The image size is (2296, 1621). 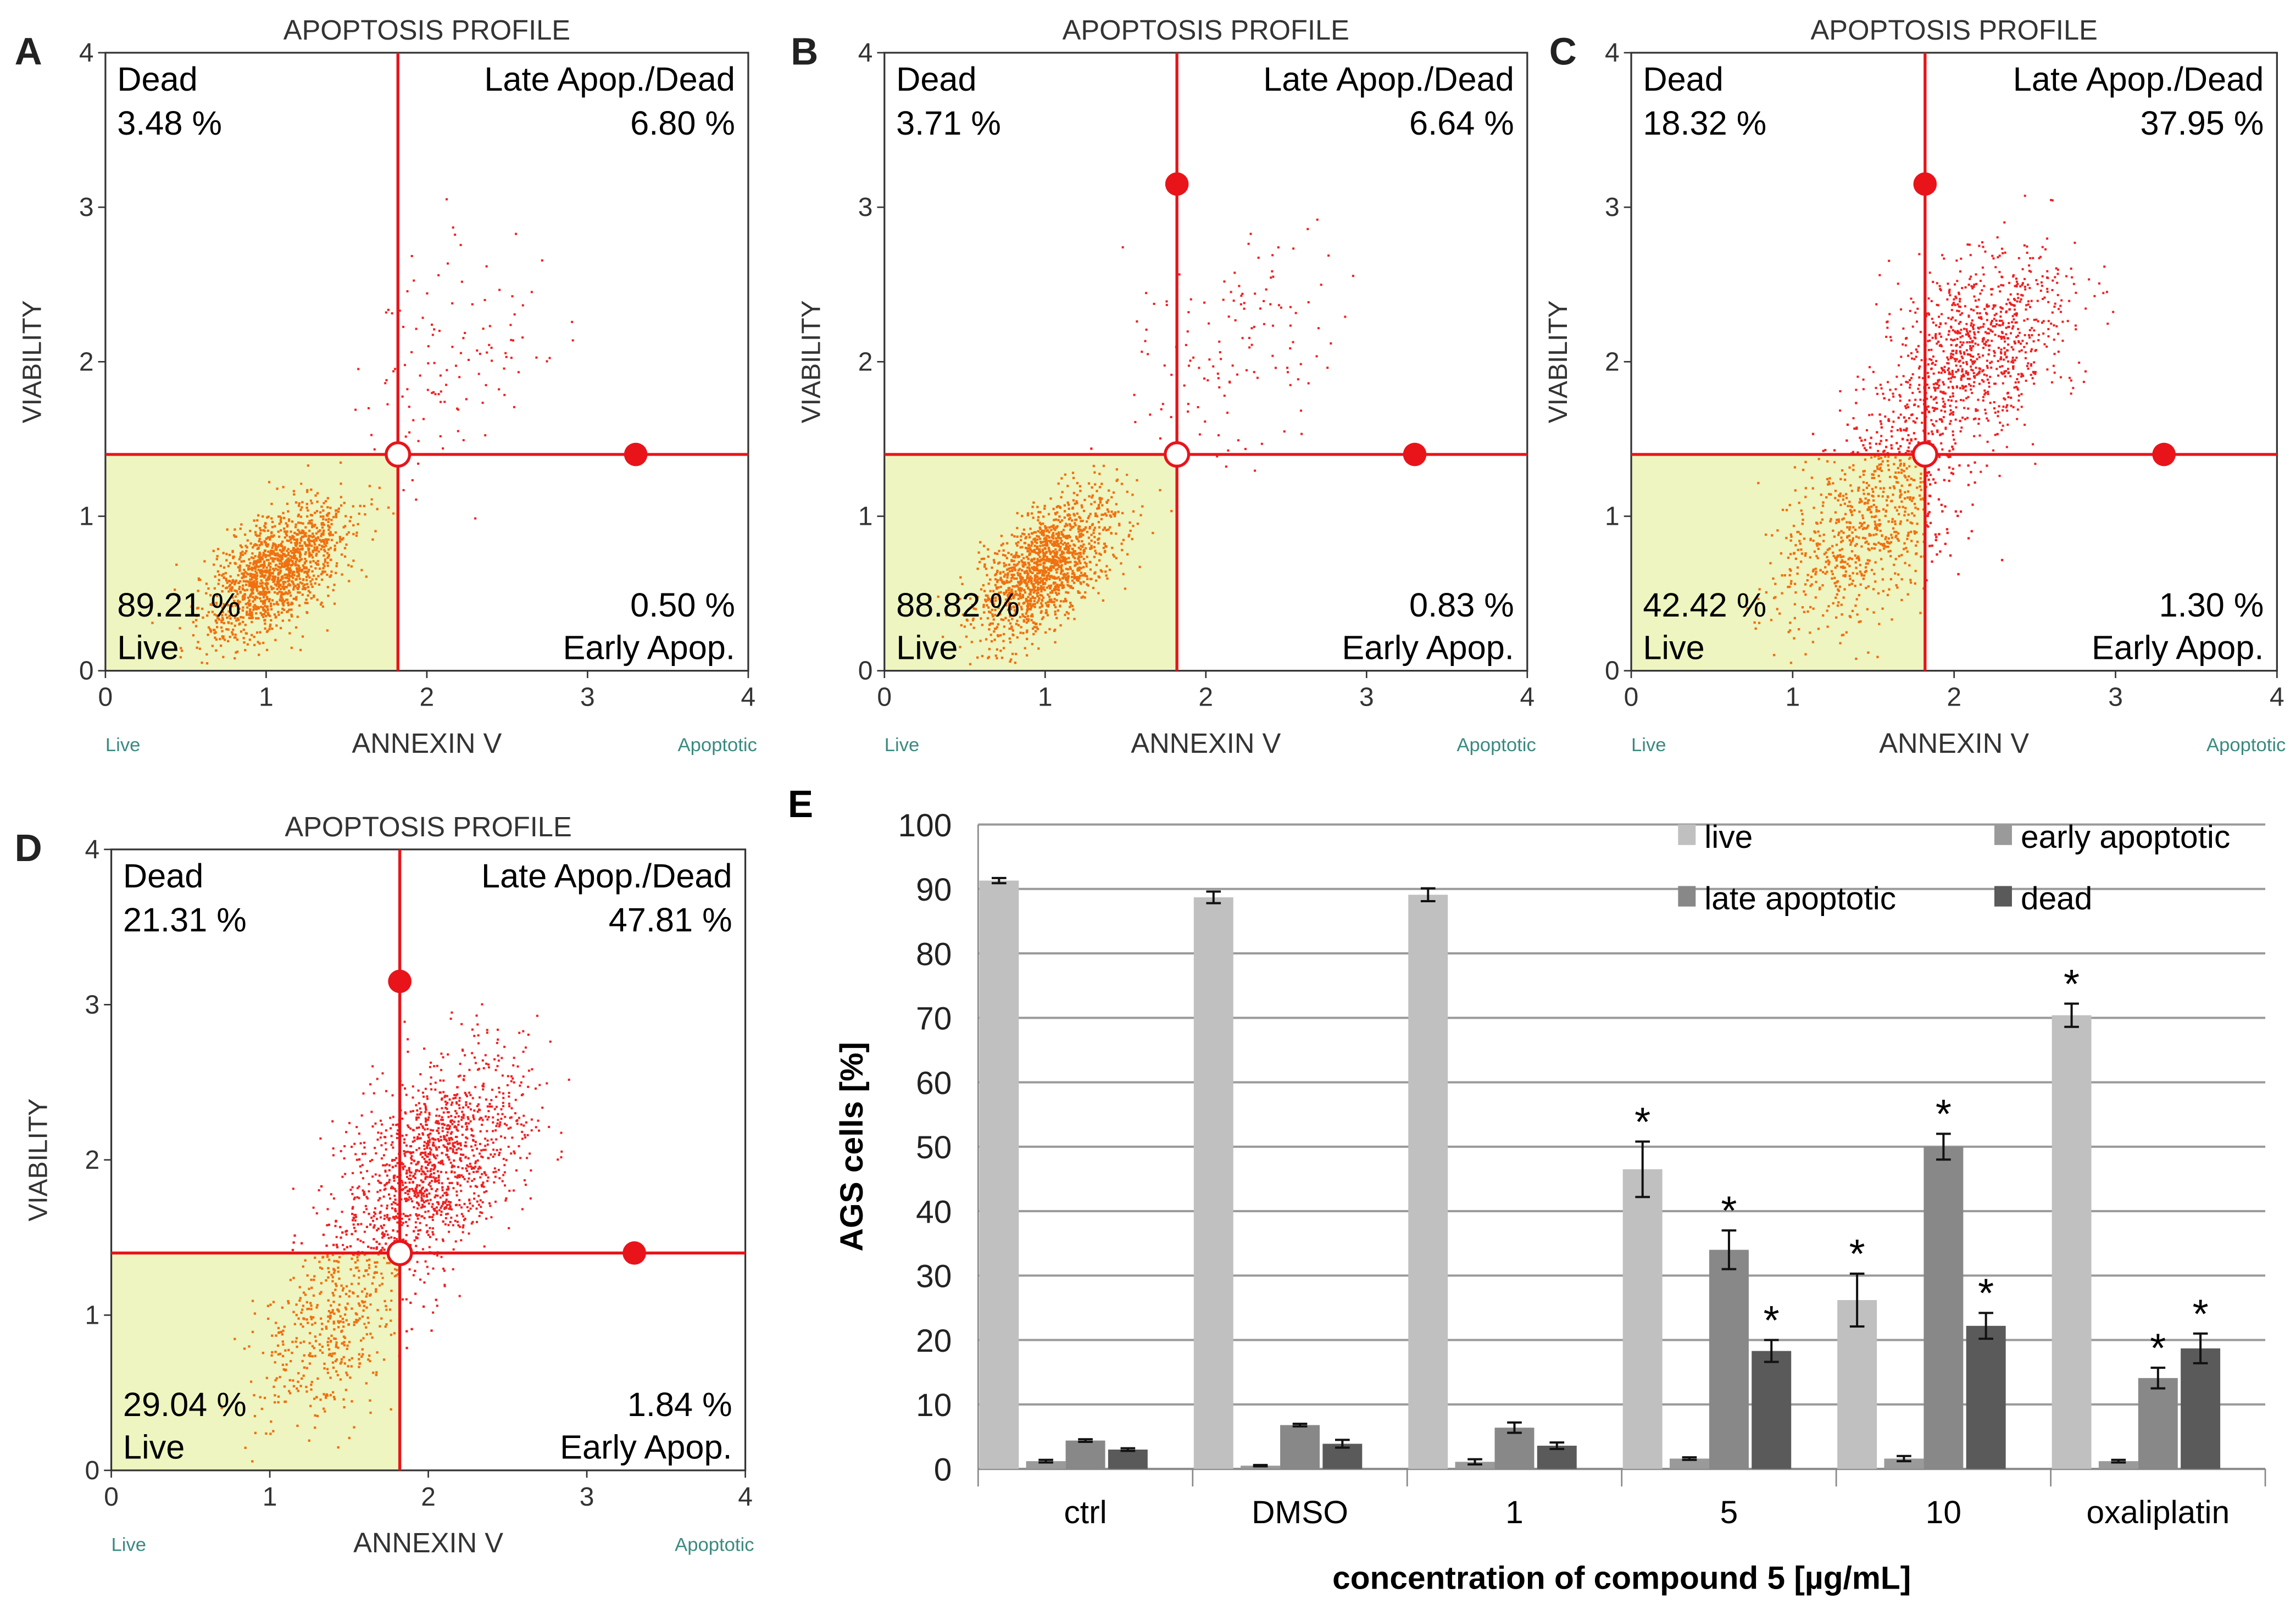 What do you see at coordinates (169, 123) in the screenshot?
I see `dead-quadrant-percent: 3.48 %` at bounding box center [169, 123].